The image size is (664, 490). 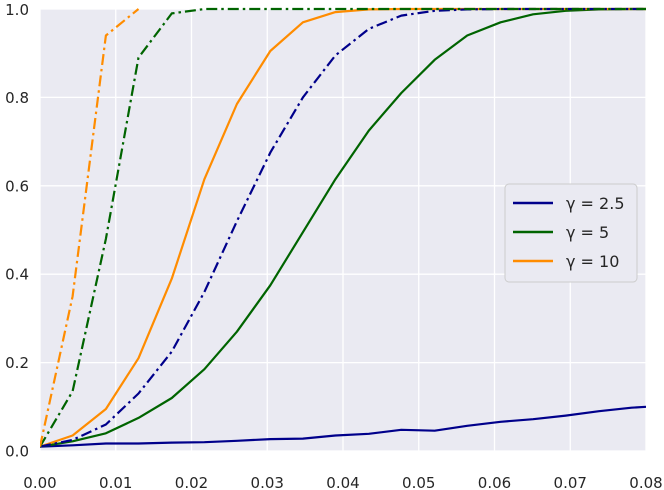 I want to click on y-tick-label-2: 0.4, so click(x=17, y=275).